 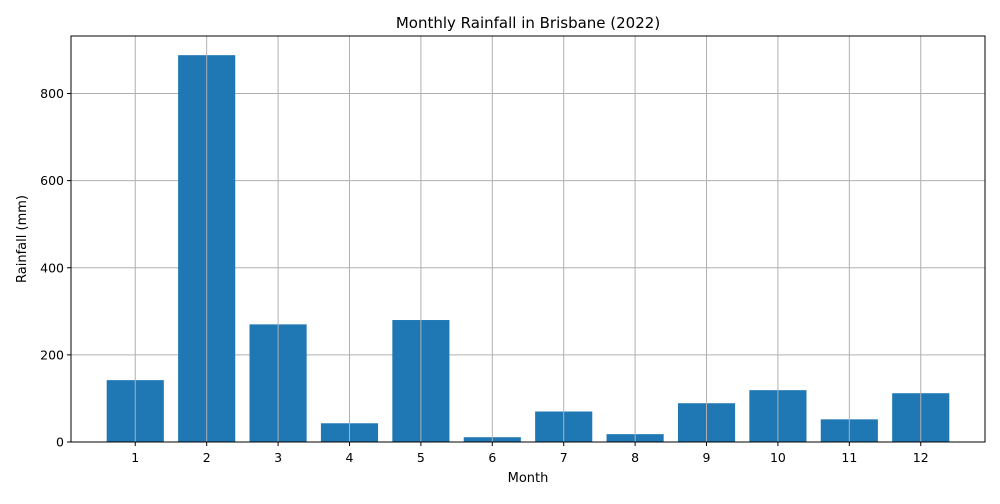 What do you see at coordinates (278, 457) in the screenshot?
I see `x-tick-label: 3` at bounding box center [278, 457].